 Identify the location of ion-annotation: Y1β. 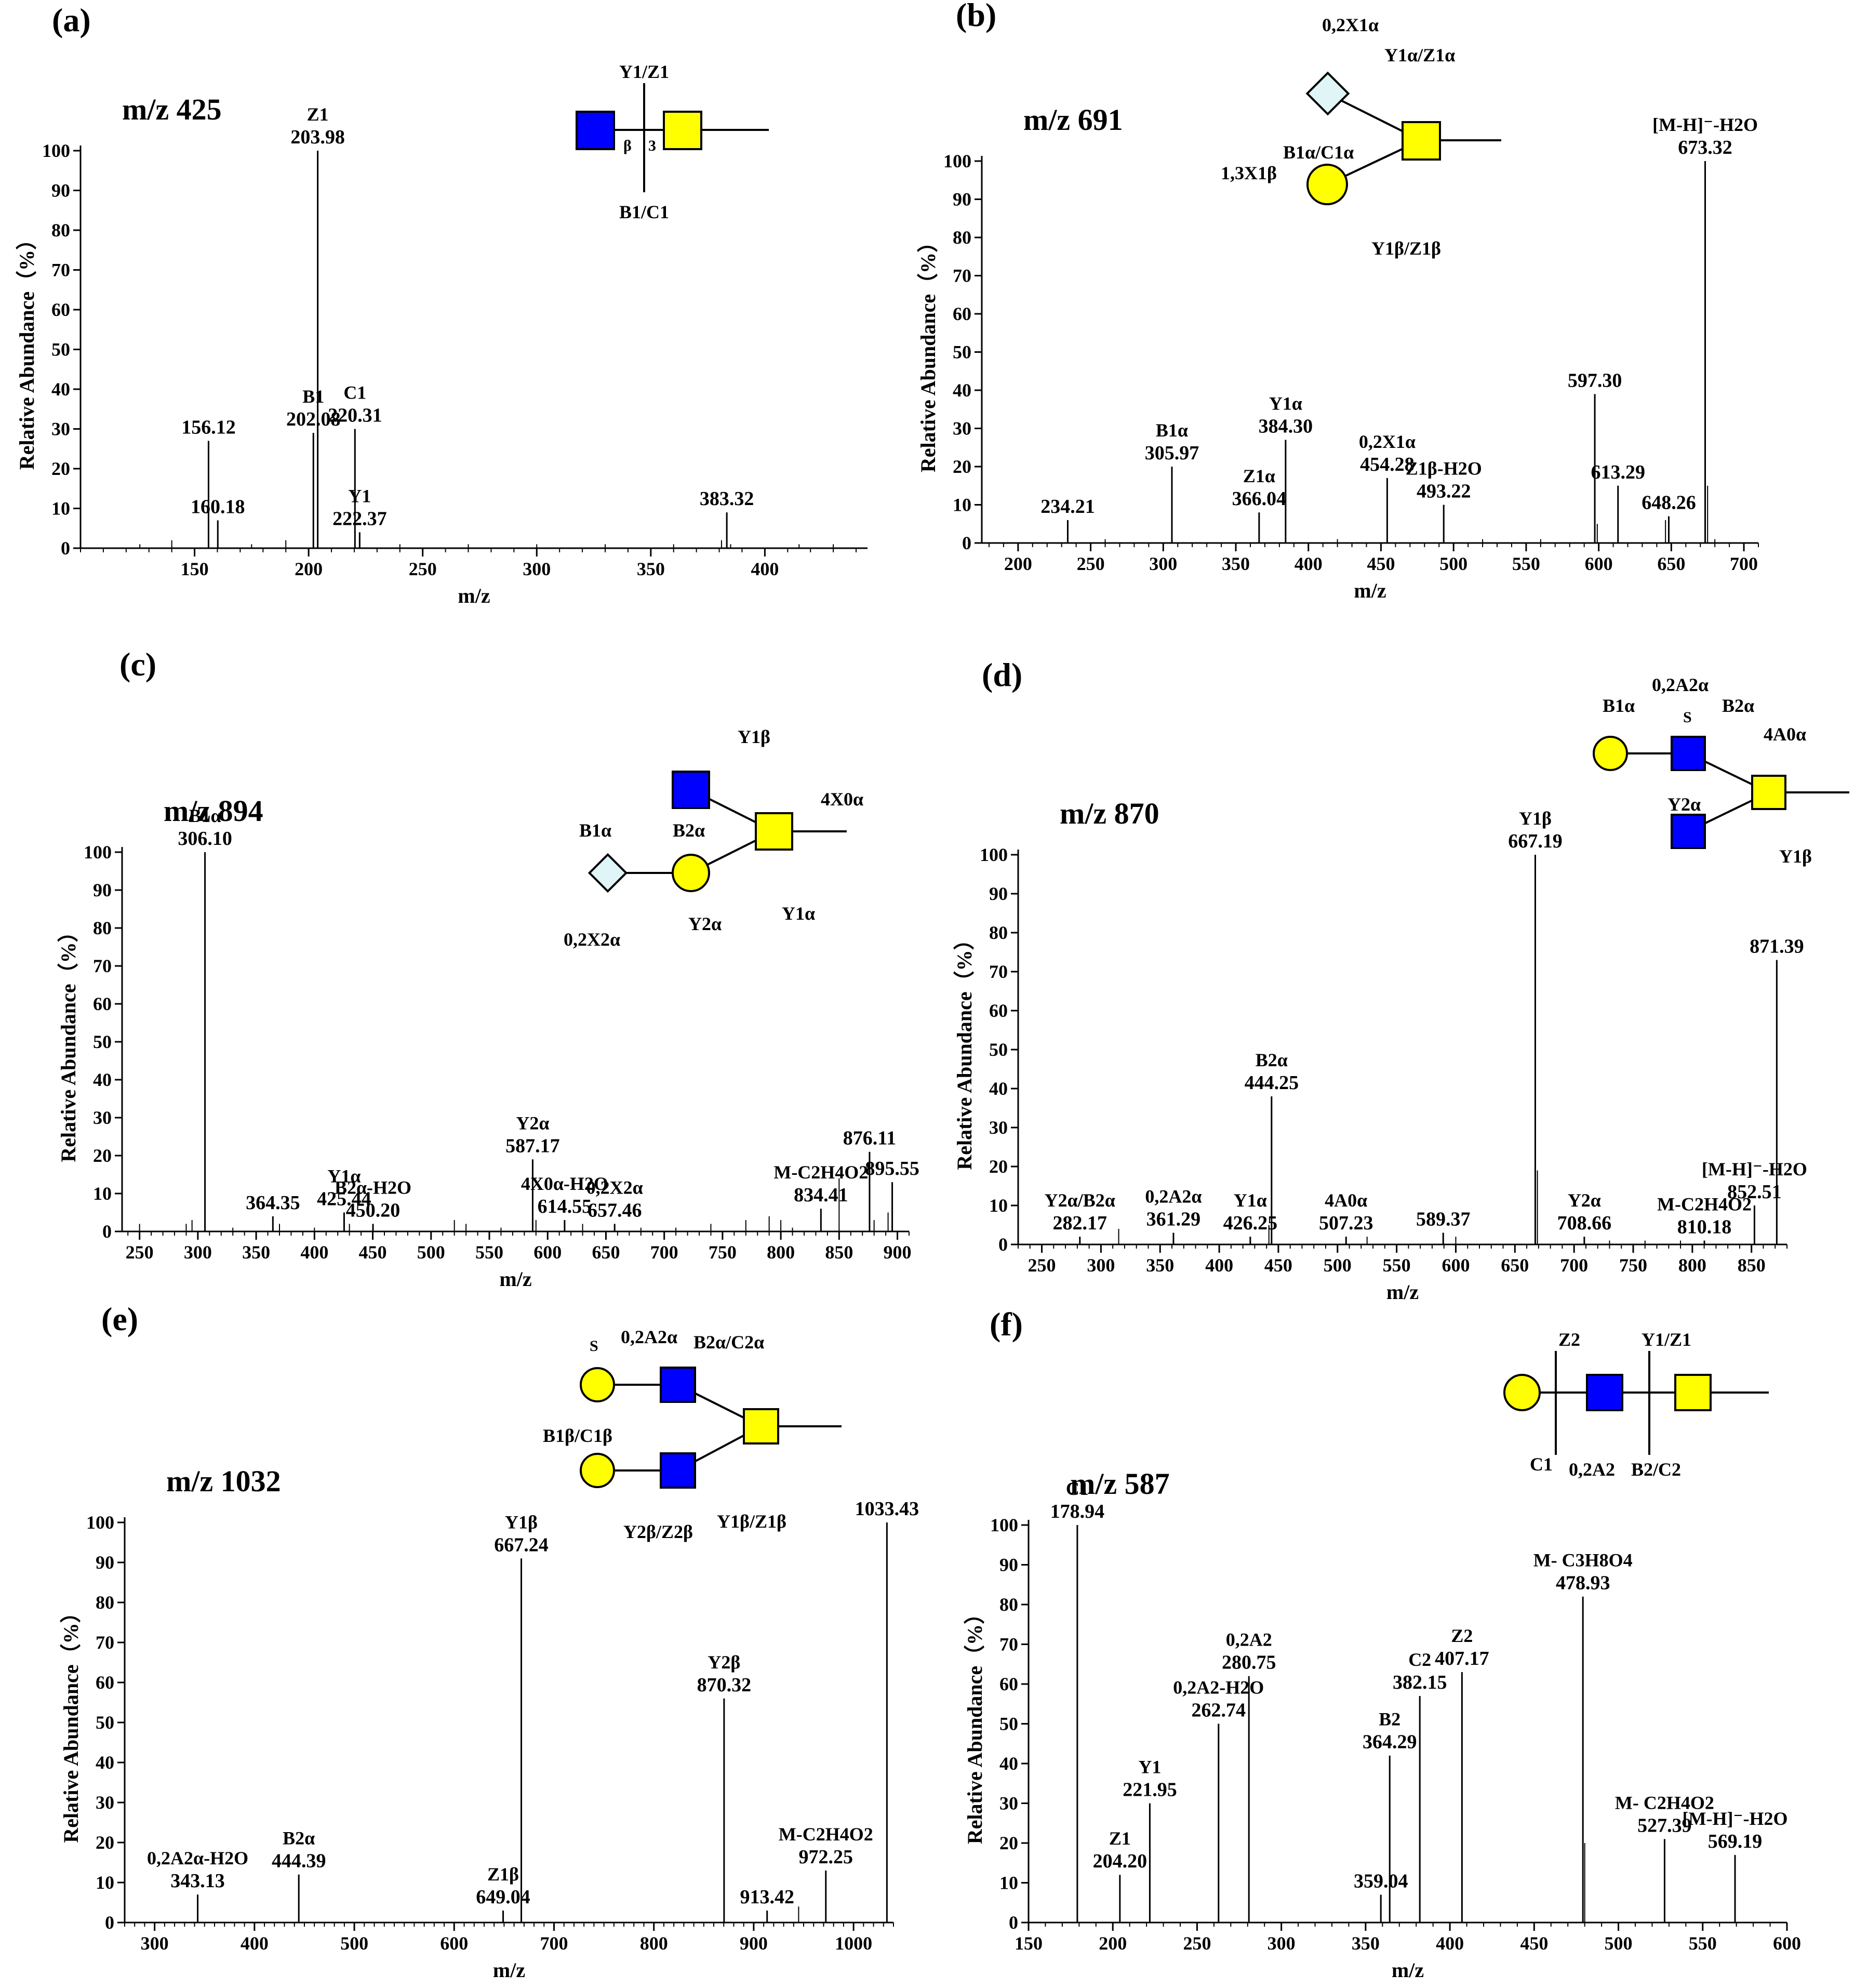
(754, 736).